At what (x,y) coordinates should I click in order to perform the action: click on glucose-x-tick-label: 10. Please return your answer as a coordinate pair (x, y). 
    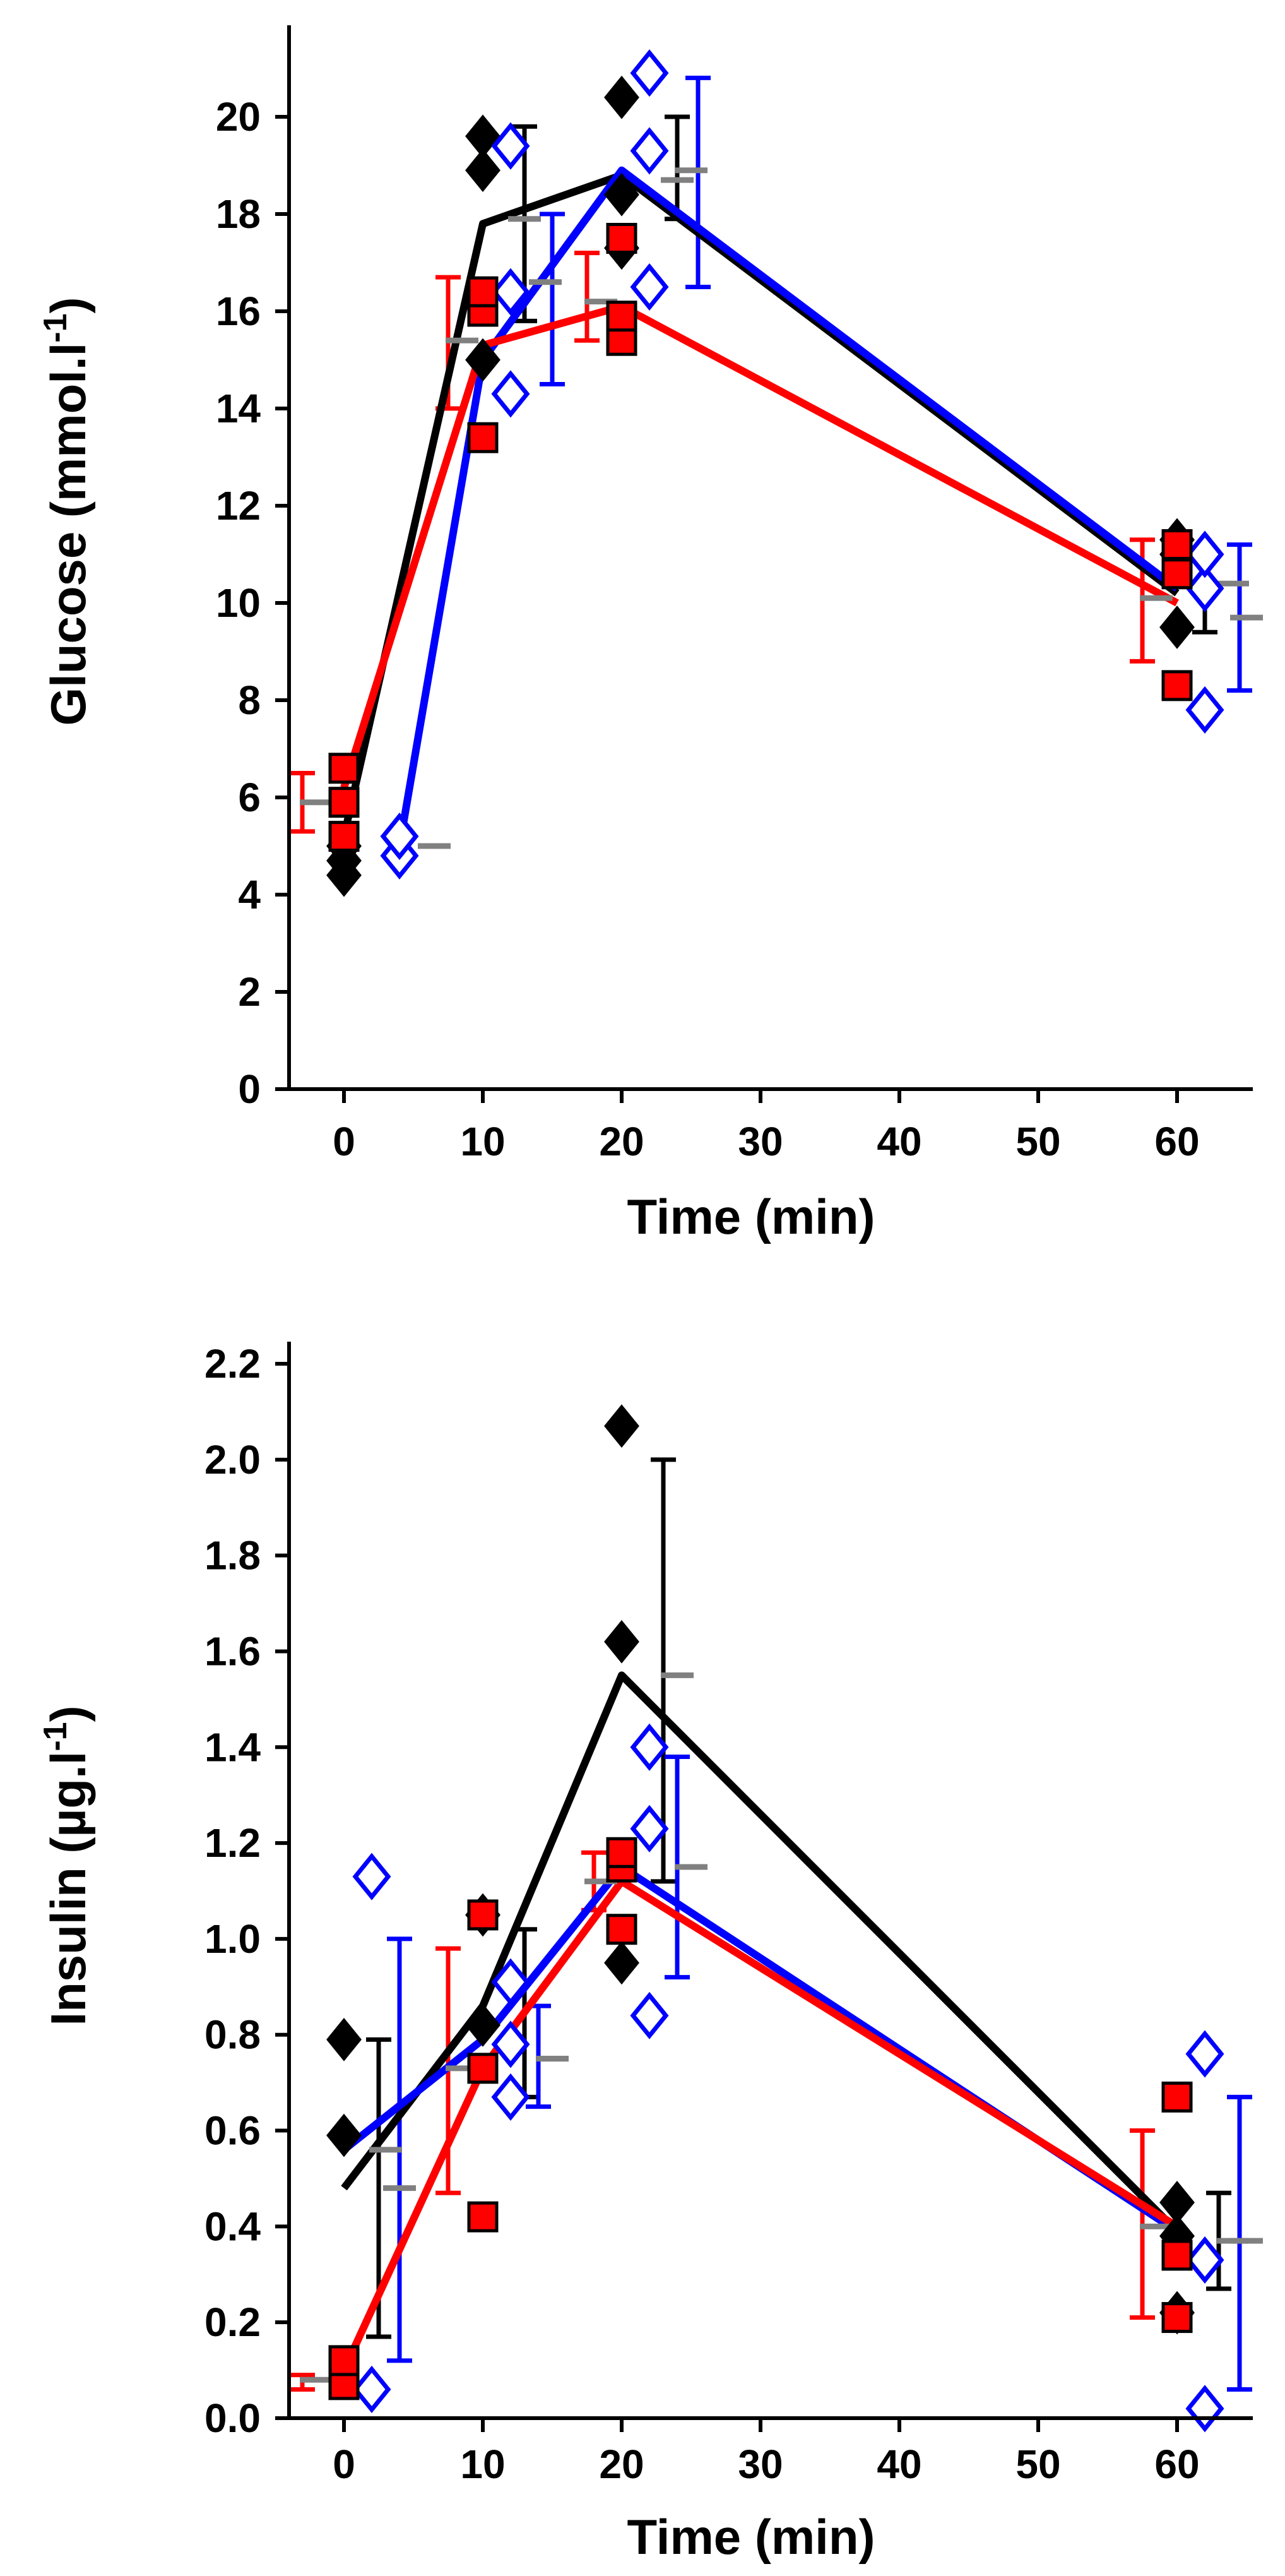
    Looking at the image, I should click on (482, 1141).